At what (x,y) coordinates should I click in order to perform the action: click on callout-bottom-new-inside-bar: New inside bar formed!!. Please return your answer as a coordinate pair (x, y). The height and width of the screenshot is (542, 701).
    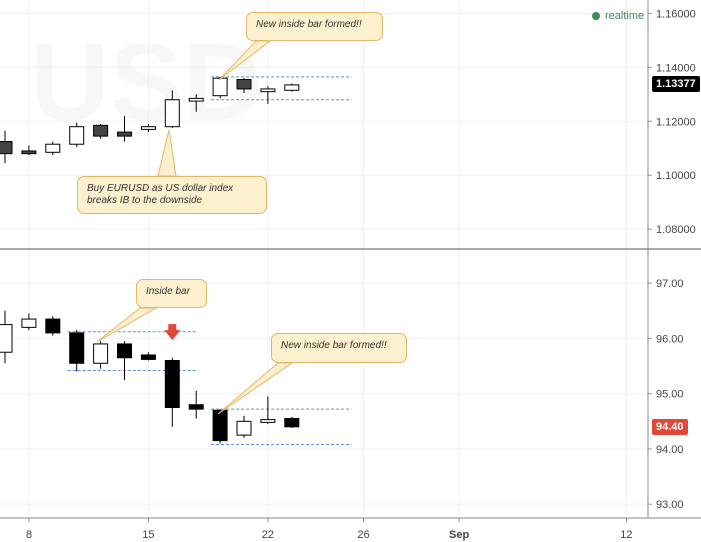
    Looking at the image, I should click on (339, 348).